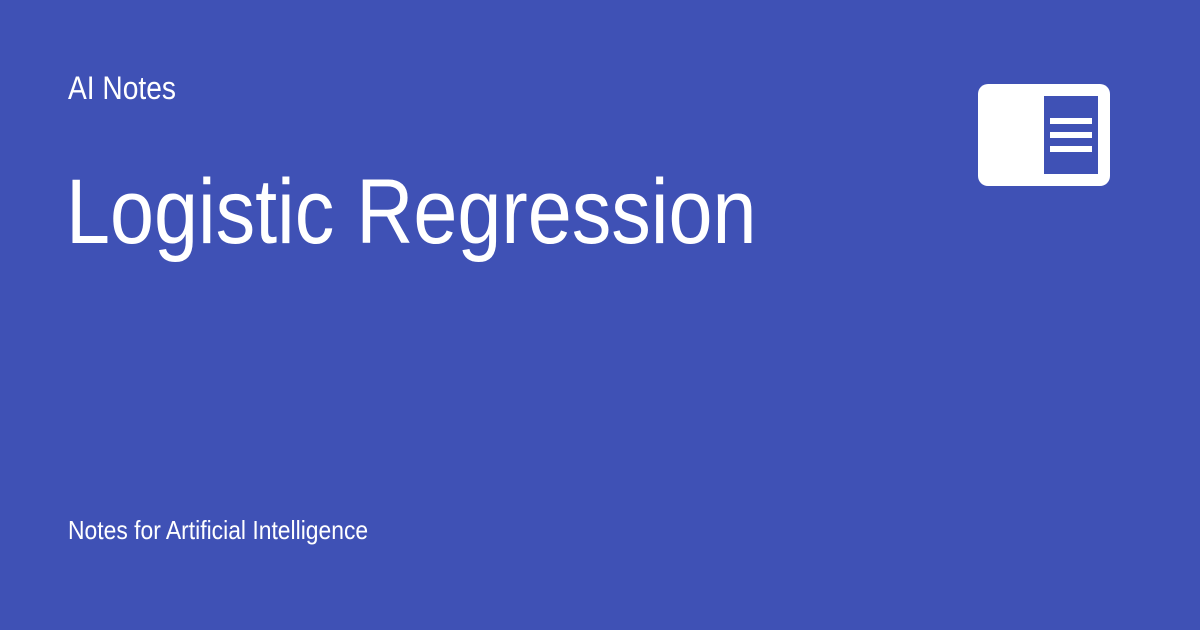 This screenshot has width=1200, height=630. I want to click on document-lines-icon, so click(1044, 135).